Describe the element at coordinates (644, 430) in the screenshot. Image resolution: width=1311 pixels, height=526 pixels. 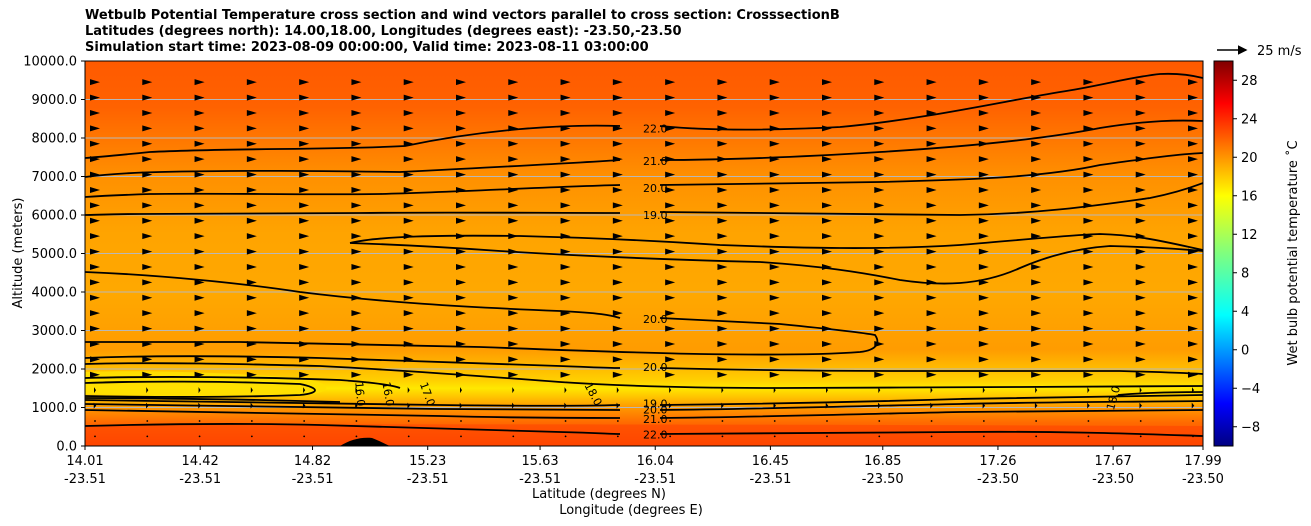
I see `contour-22-low` at that location.